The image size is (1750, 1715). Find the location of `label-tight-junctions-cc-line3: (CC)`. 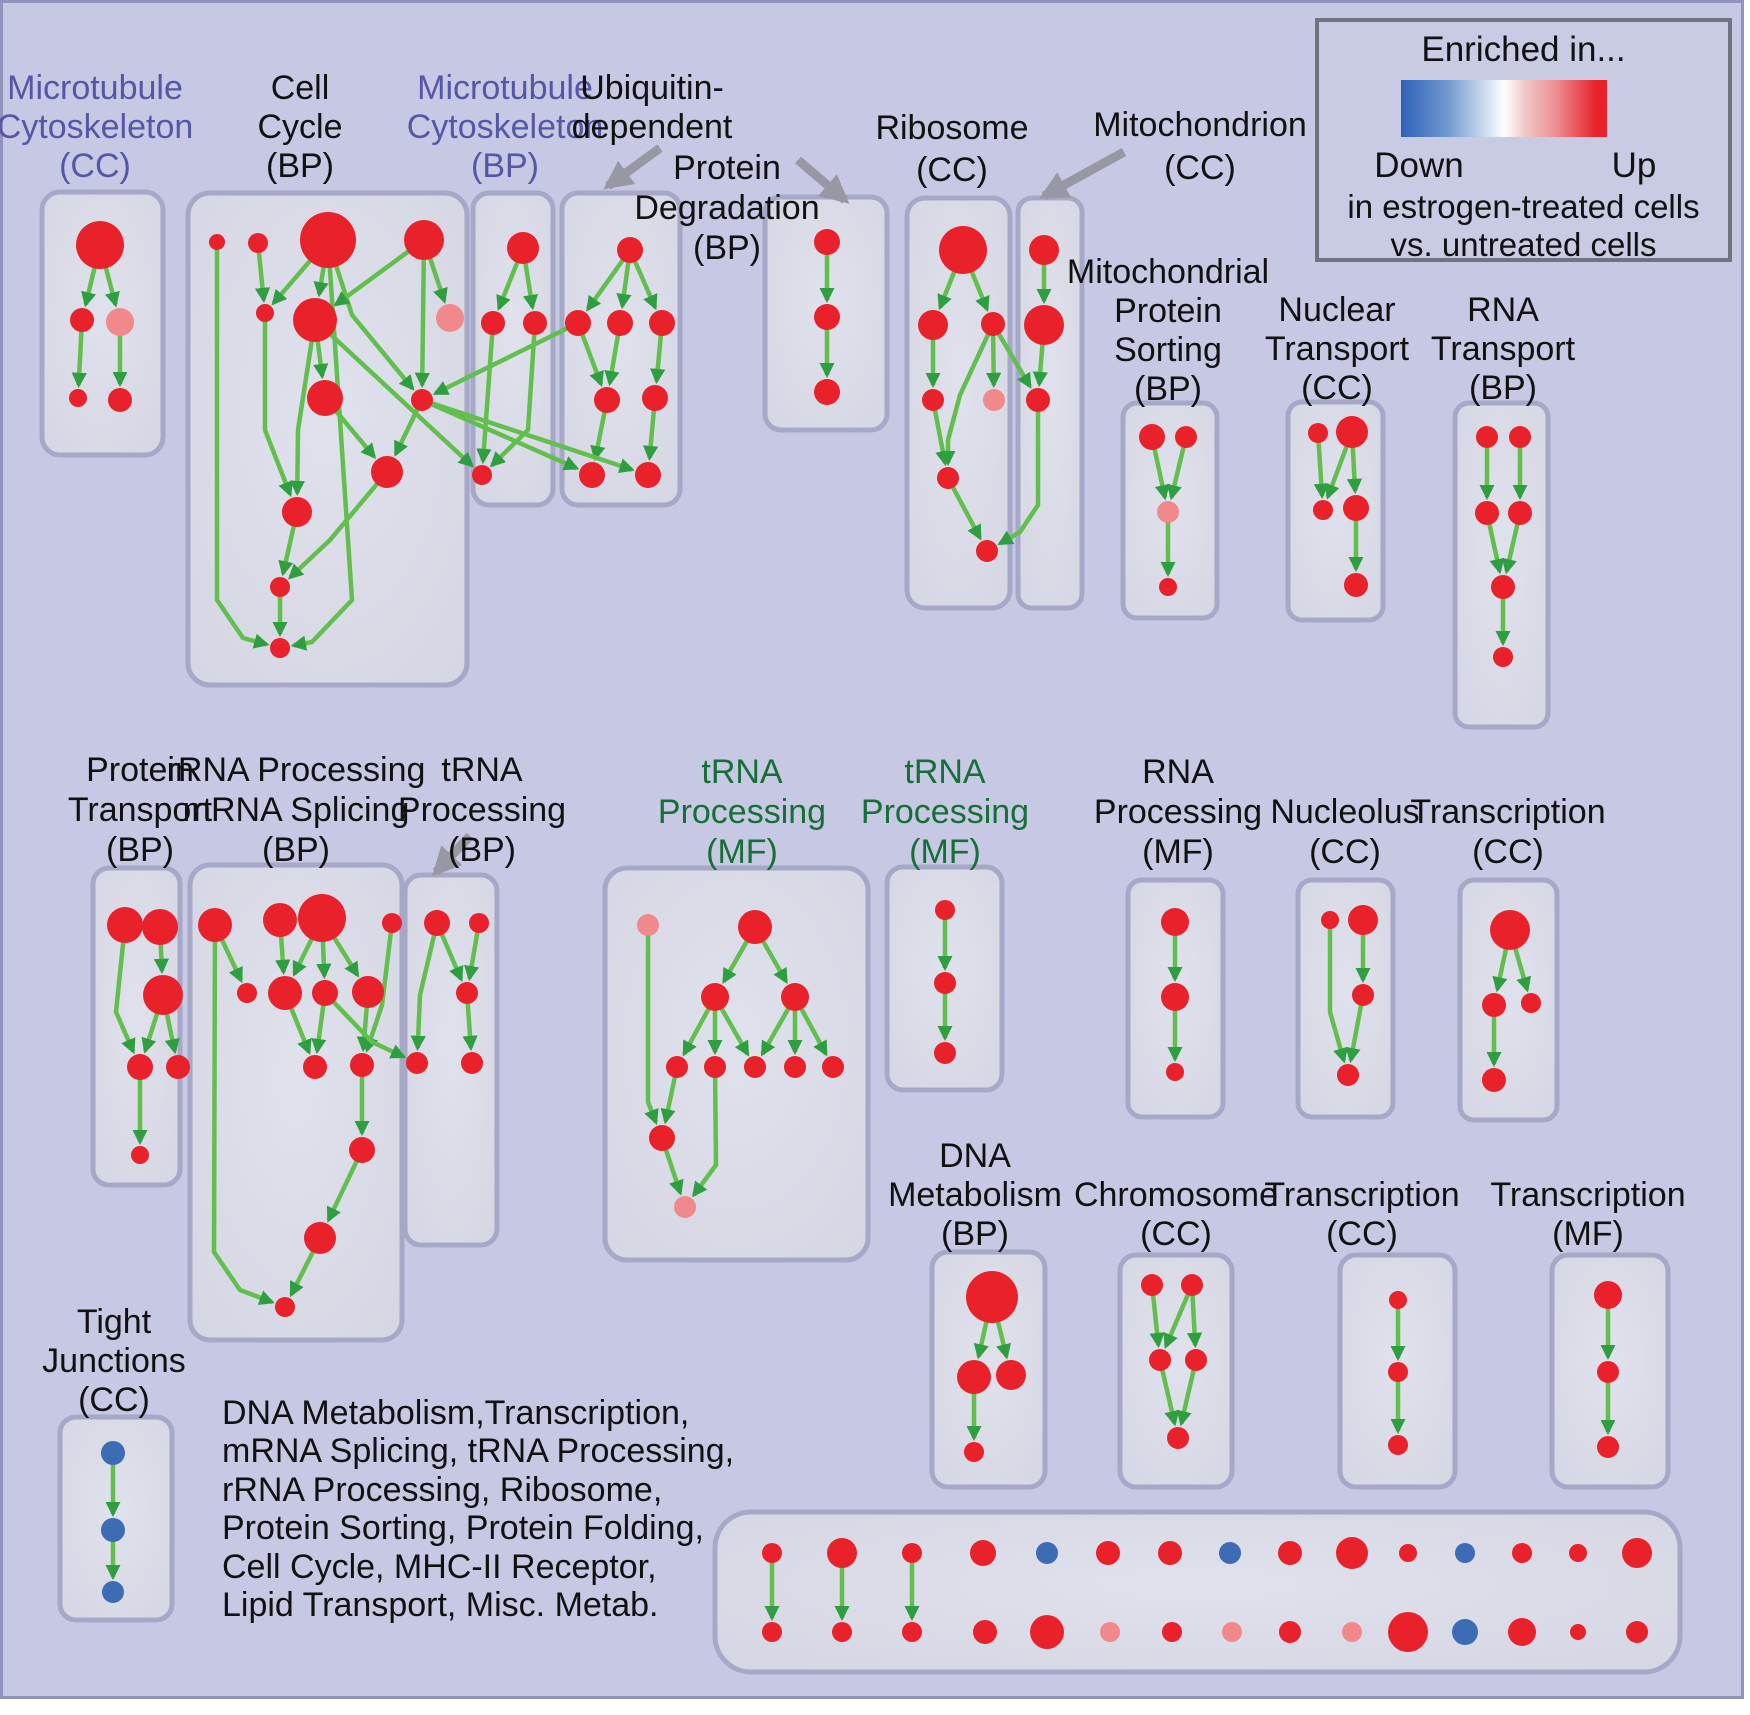

label-tight-junctions-cc-line3: (CC) is located at coordinates (114, 1400).